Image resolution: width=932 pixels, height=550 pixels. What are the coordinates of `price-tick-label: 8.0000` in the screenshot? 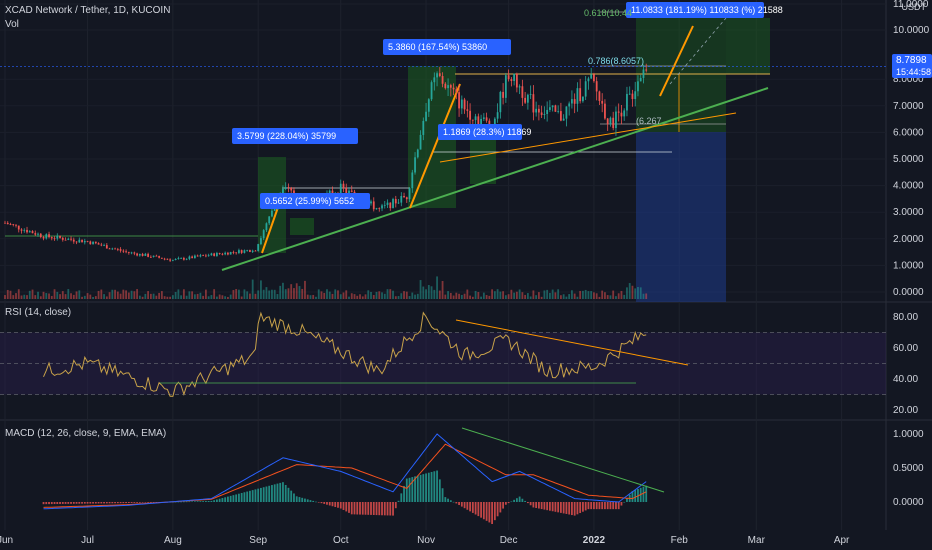 It's located at (908, 79).